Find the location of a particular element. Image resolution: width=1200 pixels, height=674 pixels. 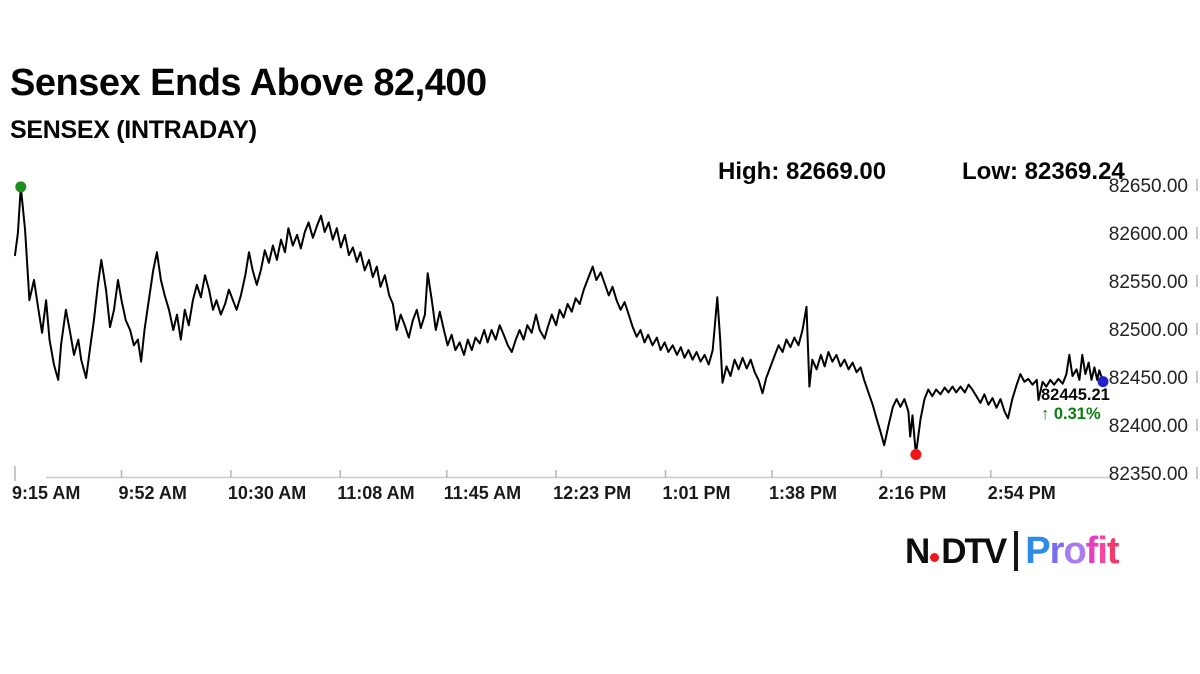

ndtv-wordmark: N DTV is located at coordinates (956, 551).